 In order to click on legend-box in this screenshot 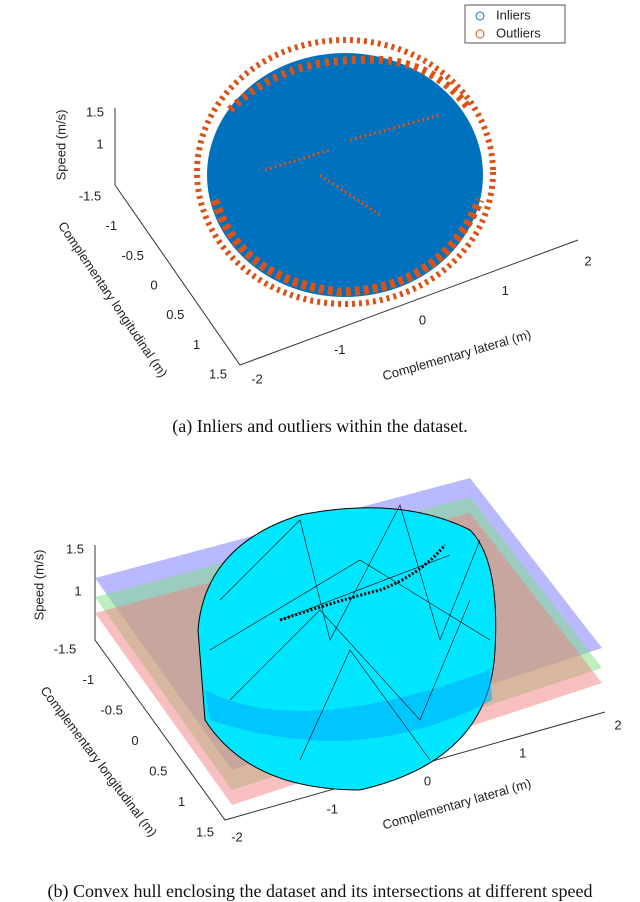, I will do `click(515, 24)`.